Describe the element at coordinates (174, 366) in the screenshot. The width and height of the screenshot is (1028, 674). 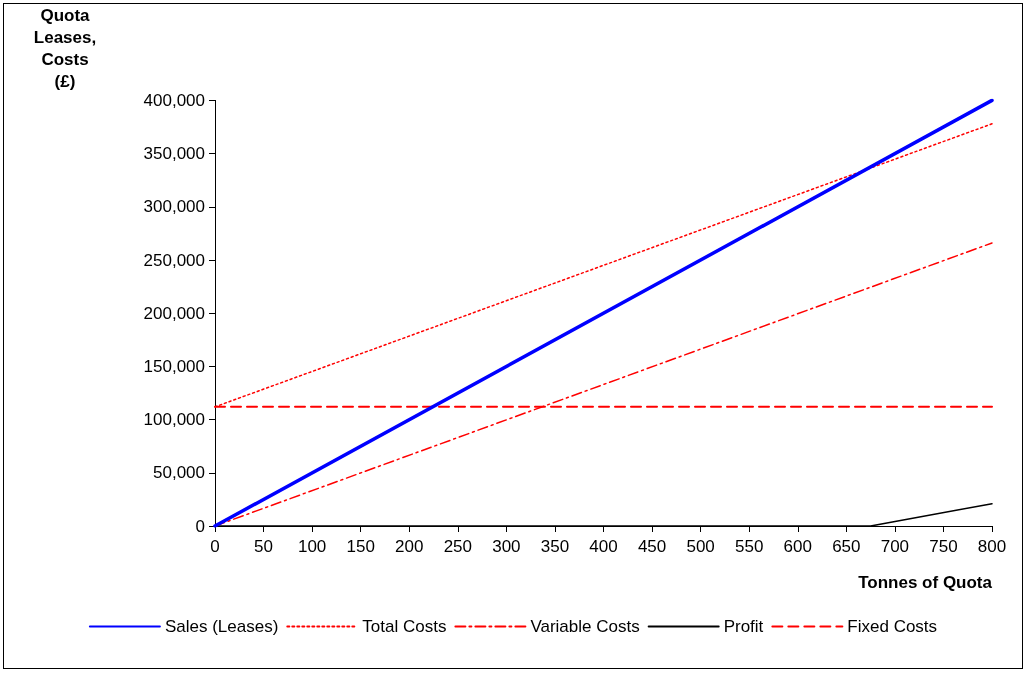
I see `y-tick-label: 150,000` at that location.